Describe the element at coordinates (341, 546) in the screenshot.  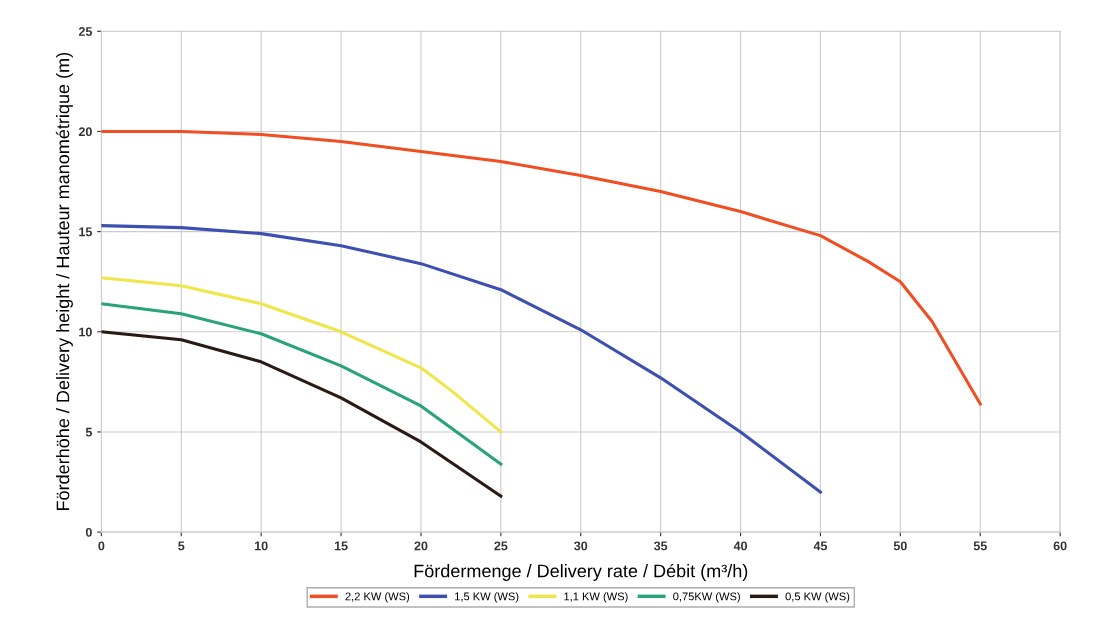
I see `x-tick-label: 15` at that location.